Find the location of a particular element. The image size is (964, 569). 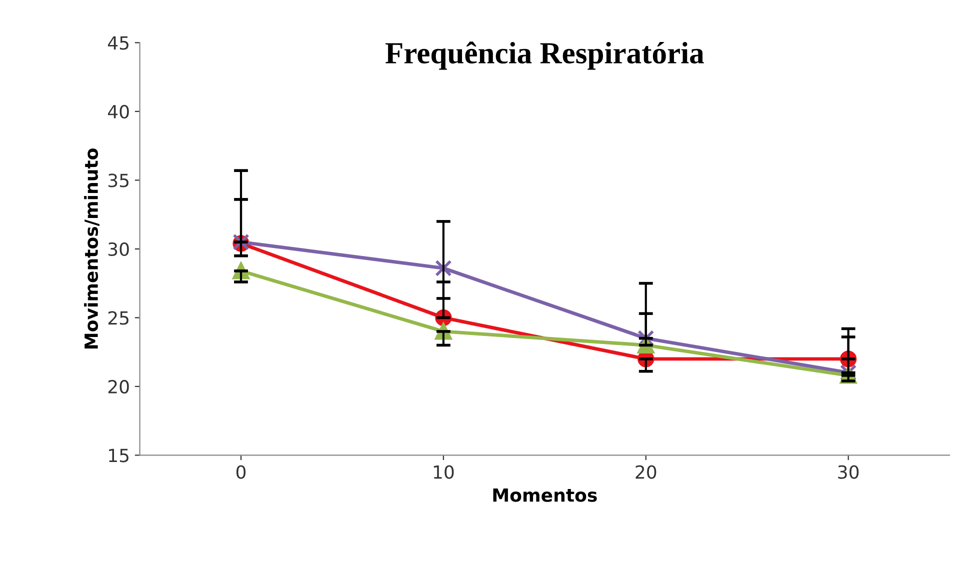

y-tick-label: 20 is located at coordinates (118, 387).